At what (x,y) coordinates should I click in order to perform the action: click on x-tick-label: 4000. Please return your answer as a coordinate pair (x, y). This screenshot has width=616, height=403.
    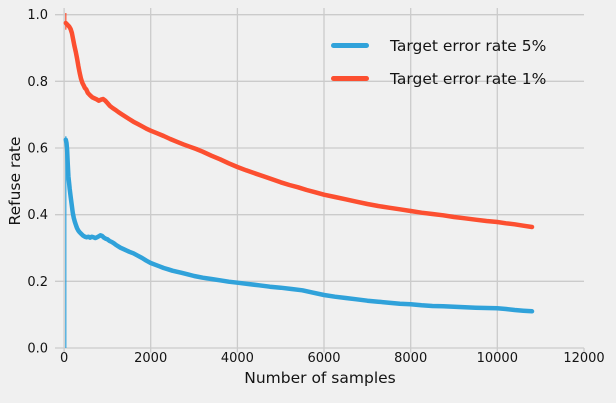
    Looking at the image, I should click on (237, 358).